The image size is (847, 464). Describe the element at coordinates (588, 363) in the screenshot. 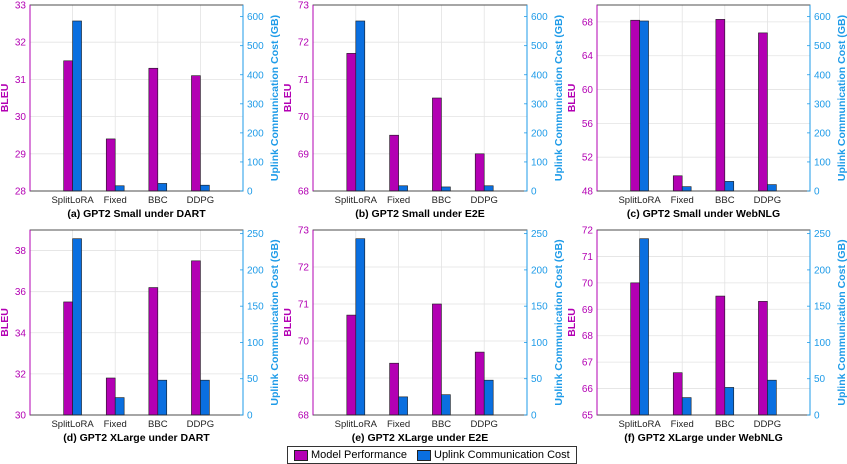

I see `left-tick-label: 67` at that location.